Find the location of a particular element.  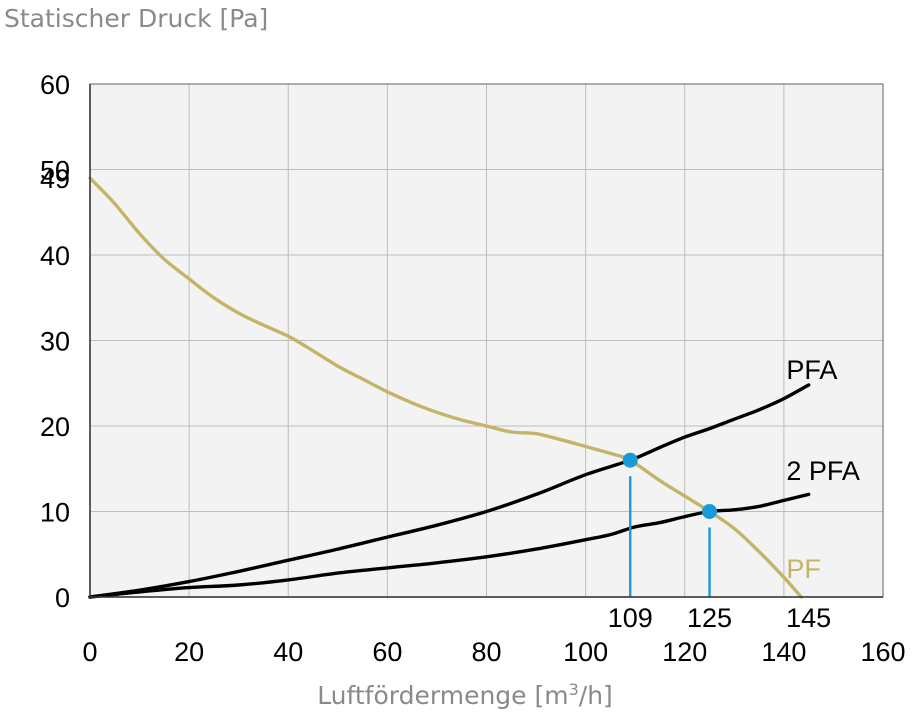

y-tick-label: 0 is located at coordinates (62, 598).